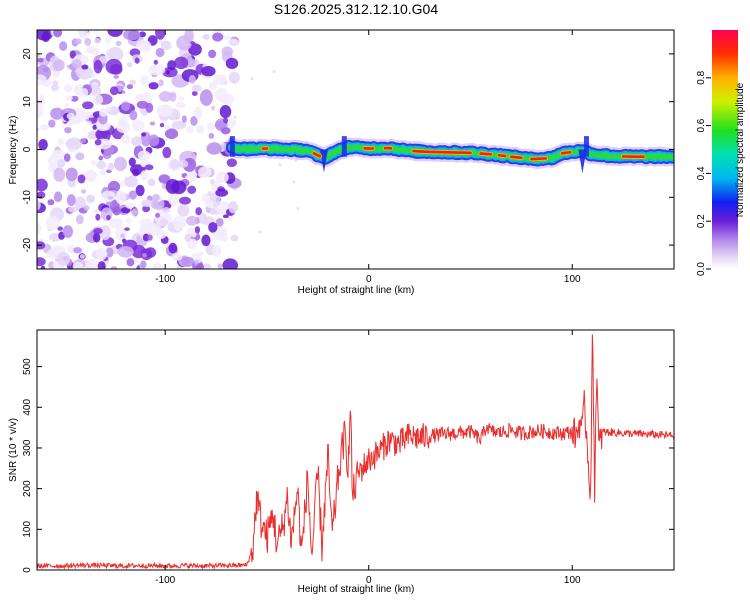 The image size is (750, 600). Describe the element at coordinates (27, 366) in the screenshot. I see `snr-y-tick-label: 500` at that location.